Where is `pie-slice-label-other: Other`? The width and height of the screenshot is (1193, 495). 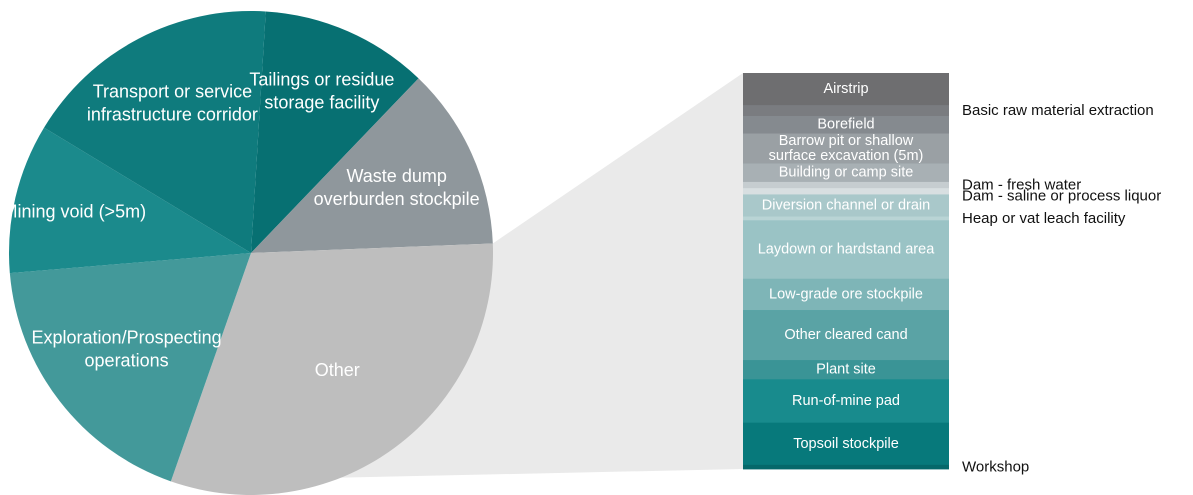
pie-slice-label-other: Other is located at coordinates (337, 370).